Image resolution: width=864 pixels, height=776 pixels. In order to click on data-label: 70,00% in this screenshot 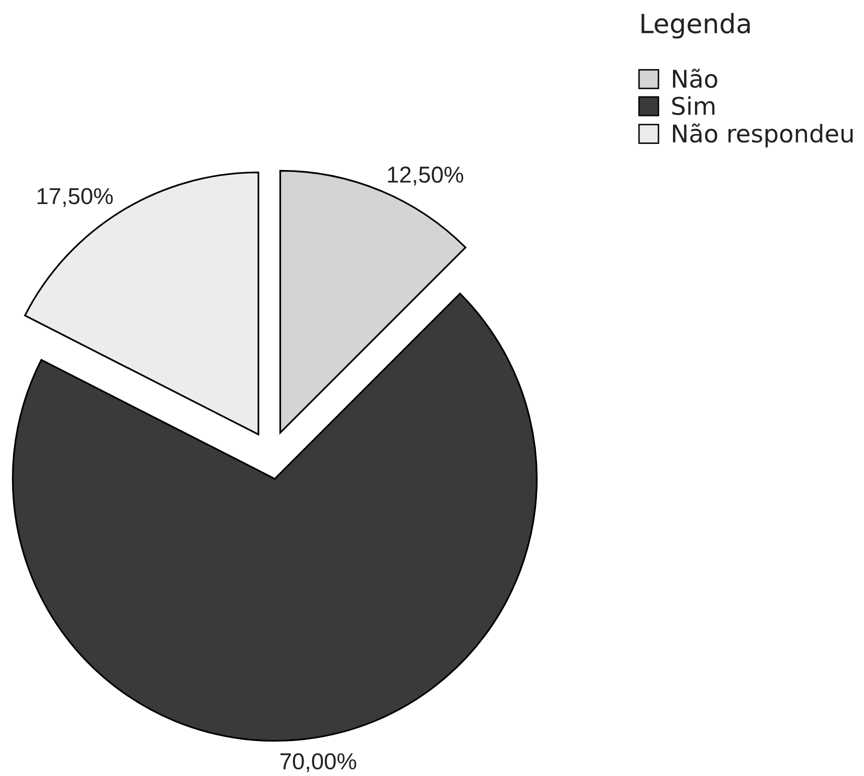, I will do `click(318, 762)`.